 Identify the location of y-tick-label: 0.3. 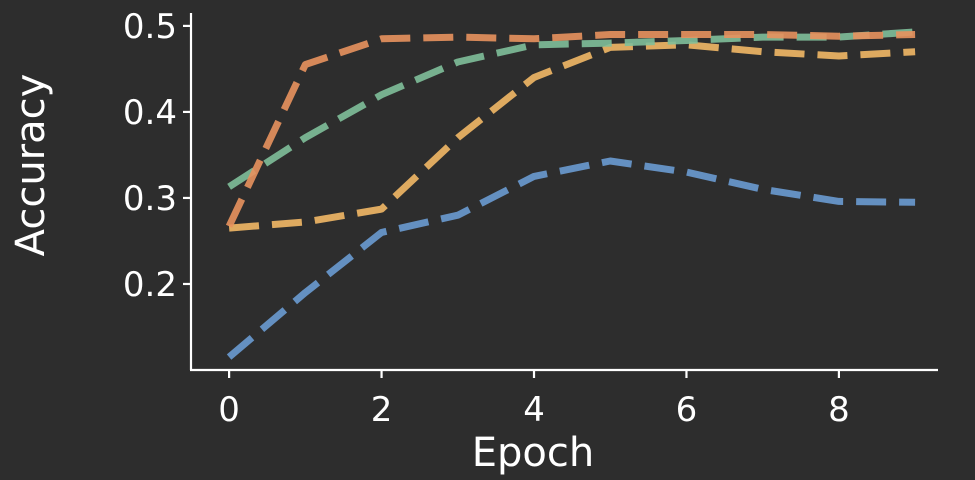
(150, 199).